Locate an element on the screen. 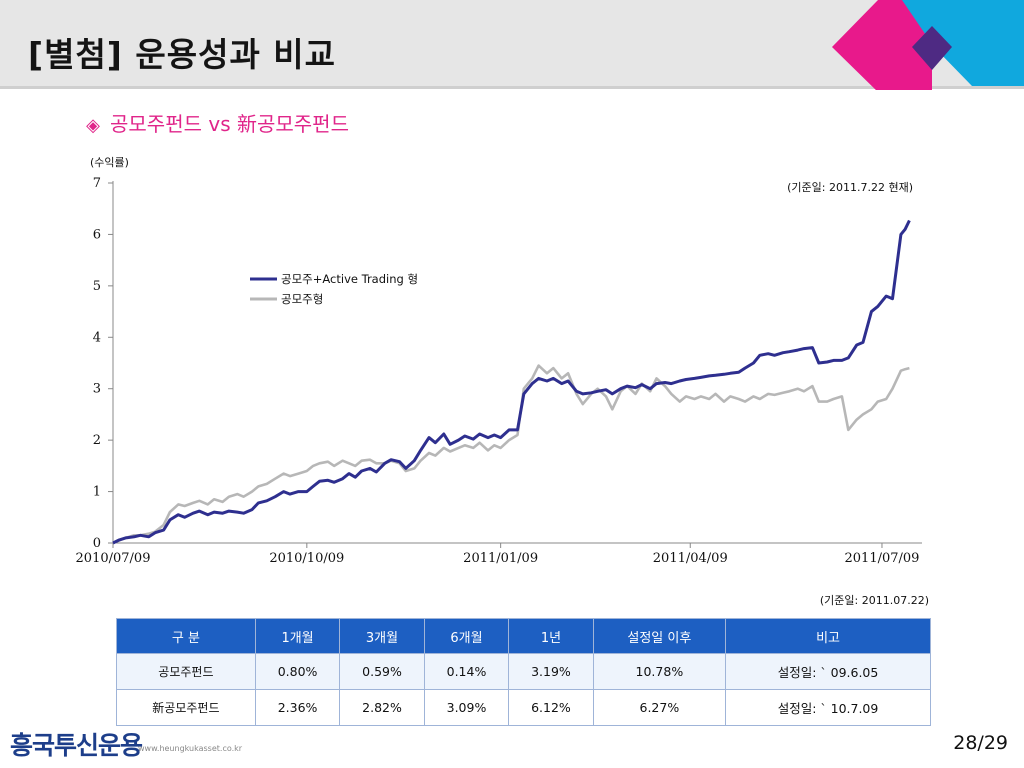  purple-diamond-shape is located at coordinates (932, 48).